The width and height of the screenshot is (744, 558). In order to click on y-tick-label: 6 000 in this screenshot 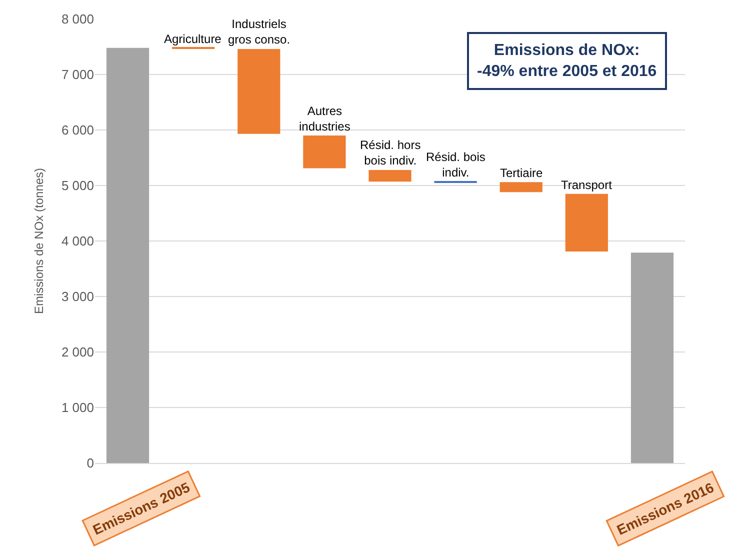, I will do `click(77, 130)`.